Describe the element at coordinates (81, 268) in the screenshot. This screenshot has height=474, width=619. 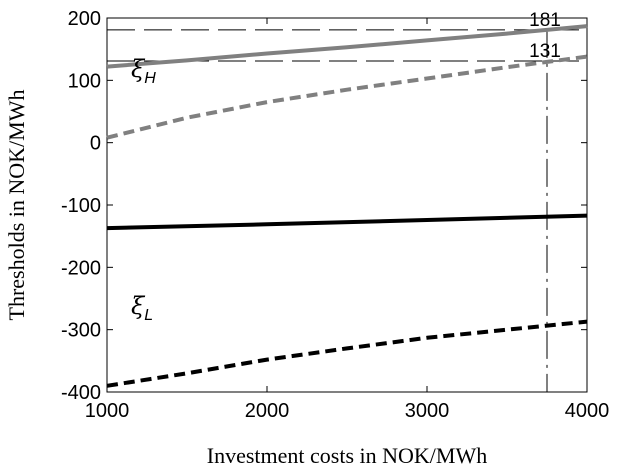
I see `y-tick-label: -200` at that location.